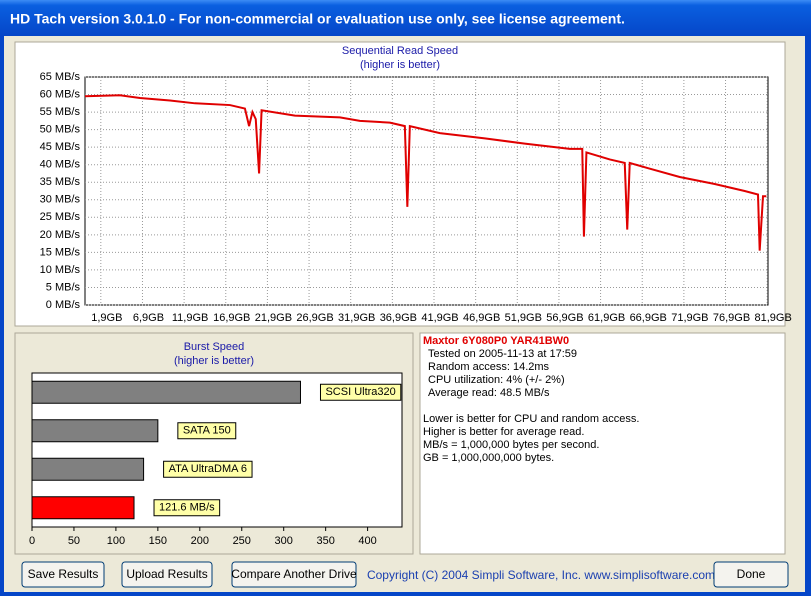 Image resolution: width=811 pixels, height=596 pixels. What do you see at coordinates (60, 252) in the screenshot?
I see `y-tick-label: 15 MB/s` at bounding box center [60, 252].